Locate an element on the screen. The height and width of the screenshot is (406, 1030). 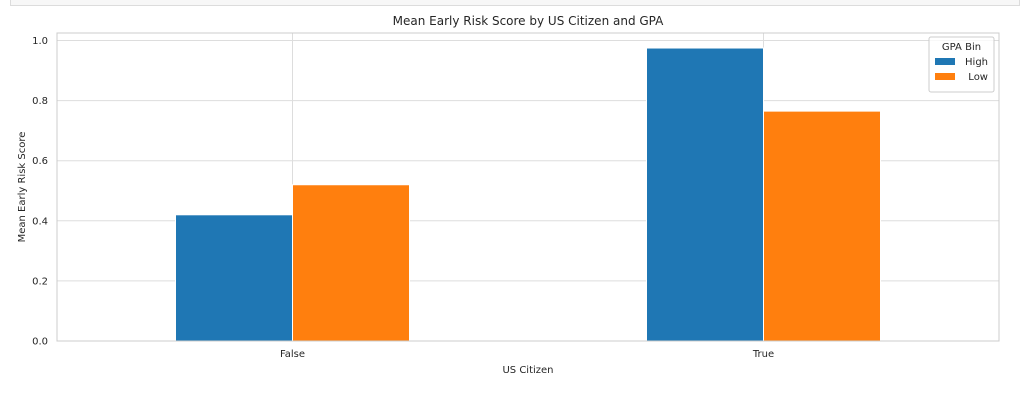
legend-title: GPA Bin is located at coordinates (961, 47).